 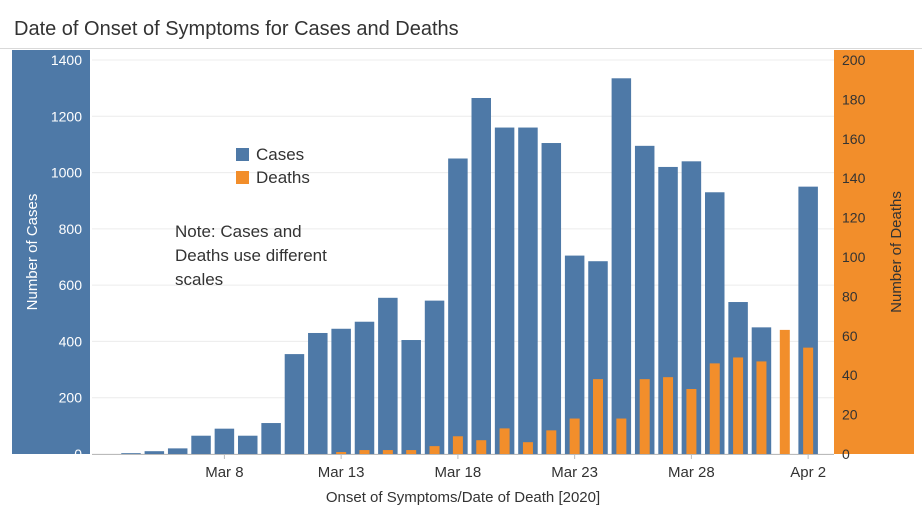 What do you see at coordinates (66, 173) in the screenshot?
I see `left-tick-label: 1000` at bounding box center [66, 173].